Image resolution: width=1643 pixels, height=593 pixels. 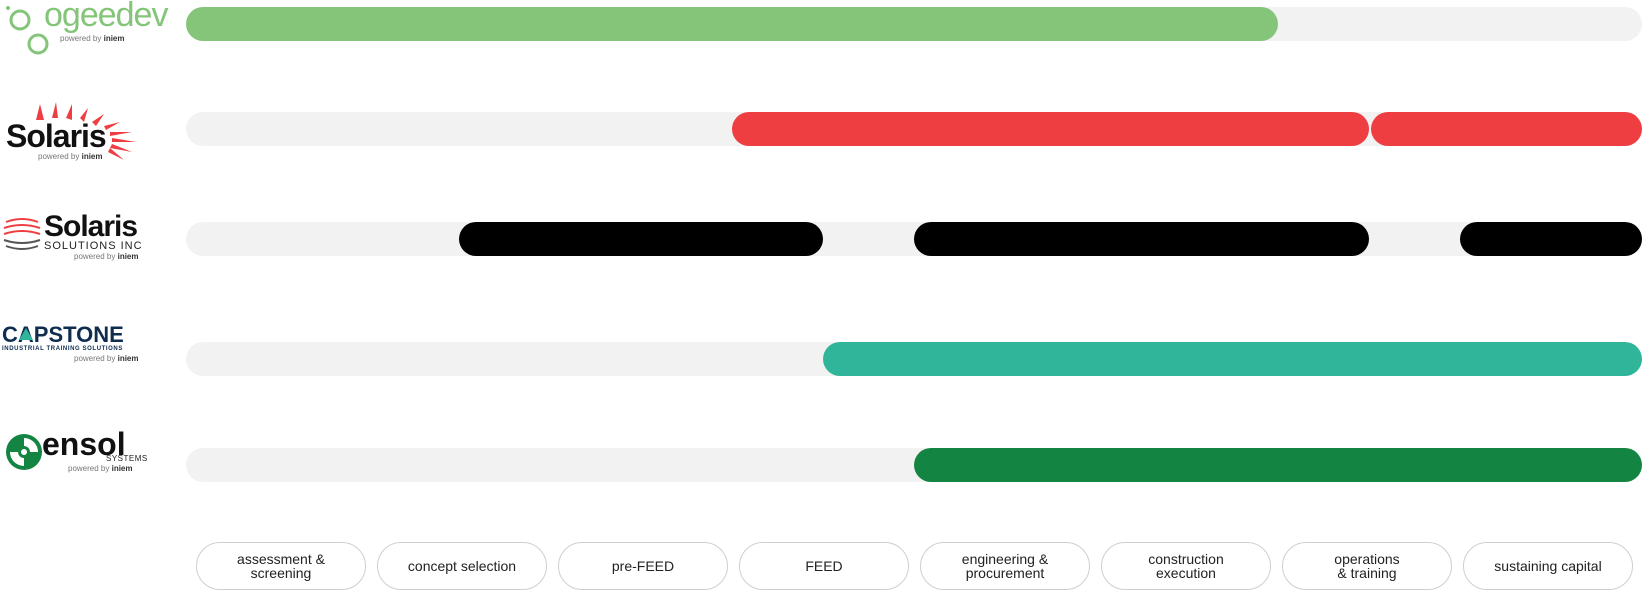 I want to click on ensol-logo: ensol SYSTEMS powered by iniem, so click(x=80, y=478).